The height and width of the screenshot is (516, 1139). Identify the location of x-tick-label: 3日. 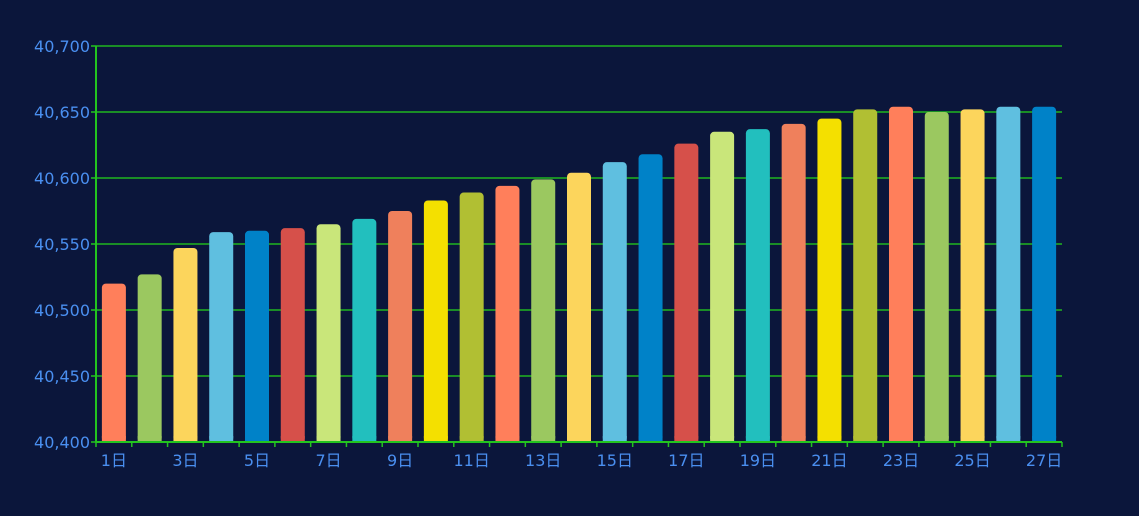
(185, 460).